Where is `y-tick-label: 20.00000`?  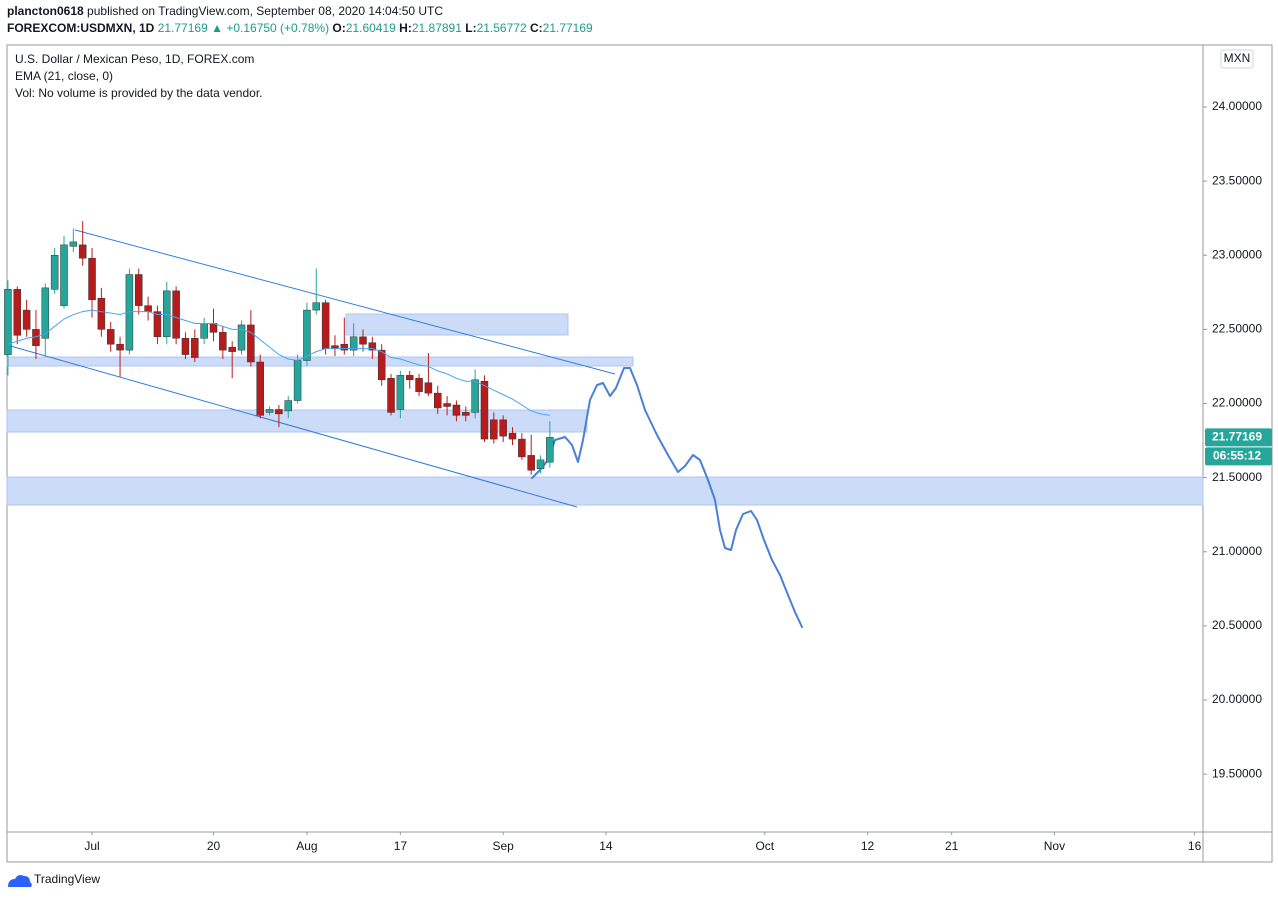
y-tick-label: 20.00000 is located at coordinates (1237, 699).